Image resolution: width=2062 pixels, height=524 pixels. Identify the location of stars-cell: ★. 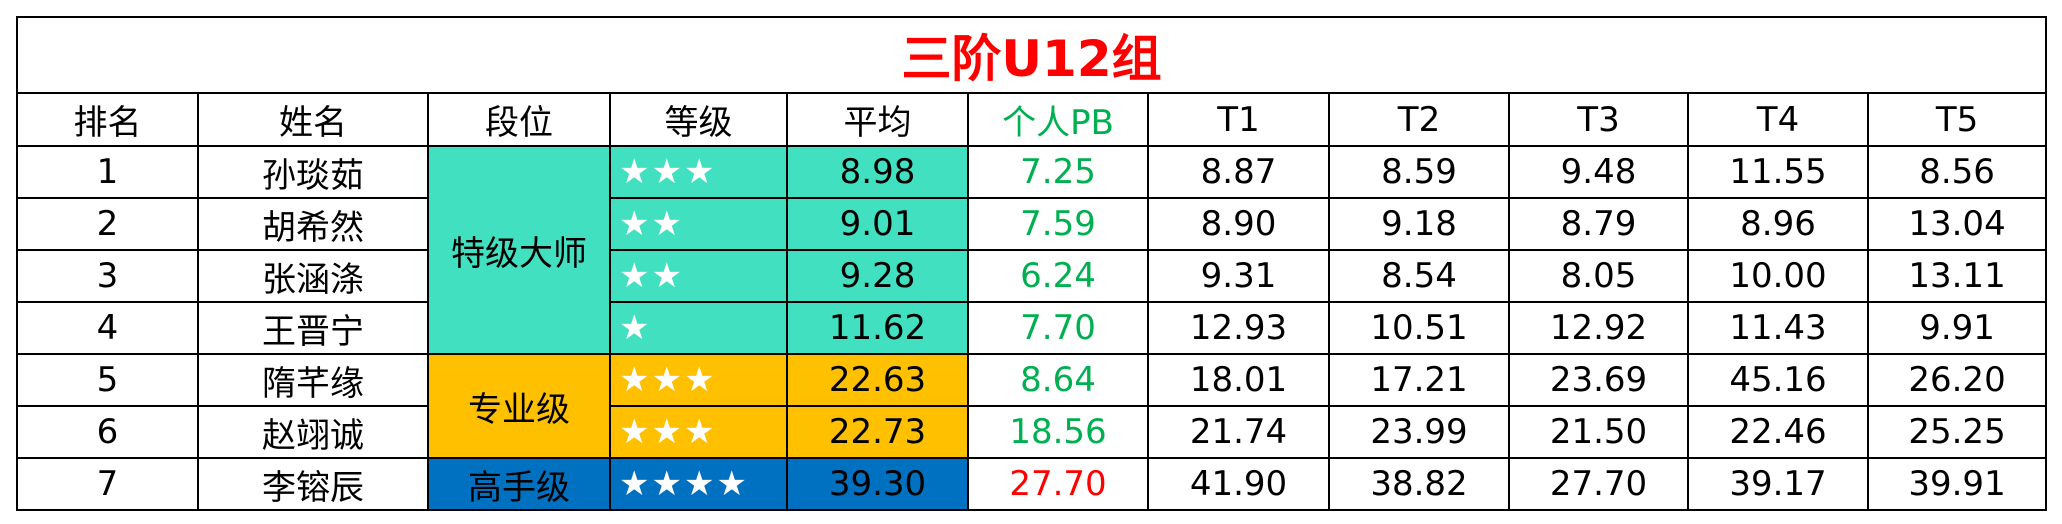
(698, 328).